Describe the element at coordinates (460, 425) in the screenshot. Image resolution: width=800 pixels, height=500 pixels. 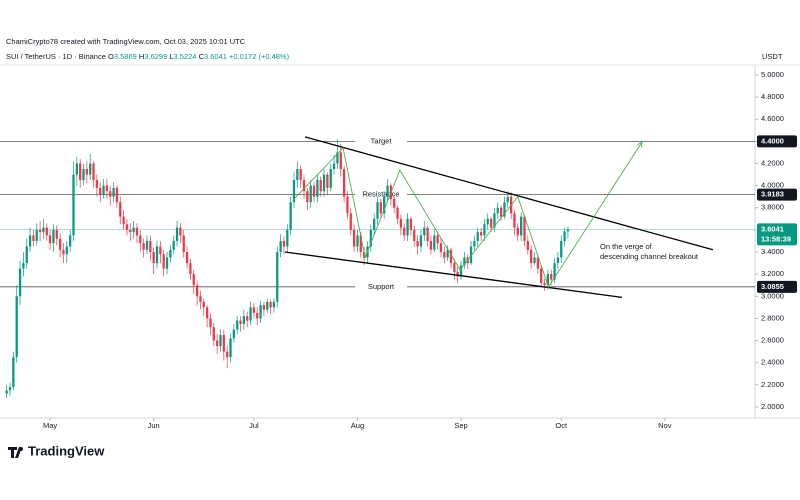
I see `x-tick-label: Sep` at that location.